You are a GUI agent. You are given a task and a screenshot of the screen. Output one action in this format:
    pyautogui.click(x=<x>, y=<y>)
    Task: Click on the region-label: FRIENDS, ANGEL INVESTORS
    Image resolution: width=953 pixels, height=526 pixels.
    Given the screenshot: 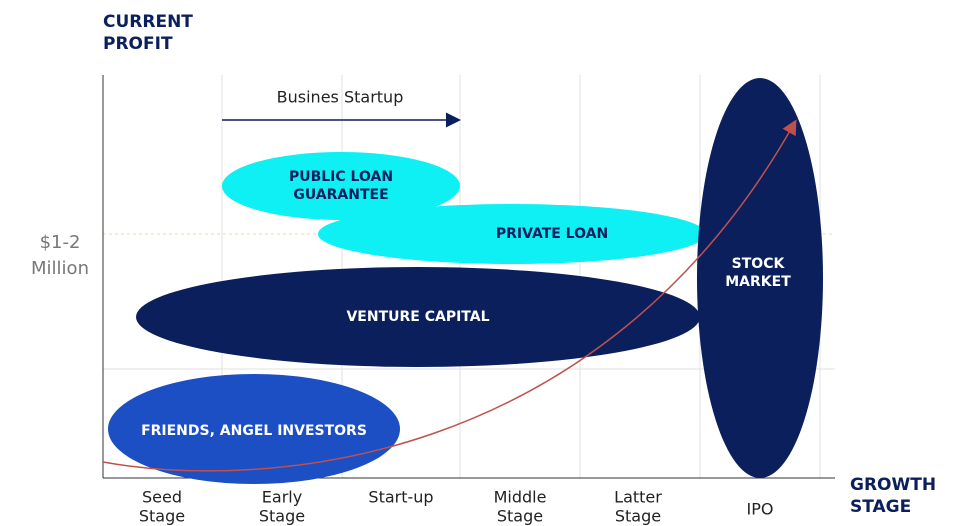 What is the action you would take?
    pyautogui.click(x=254, y=431)
    